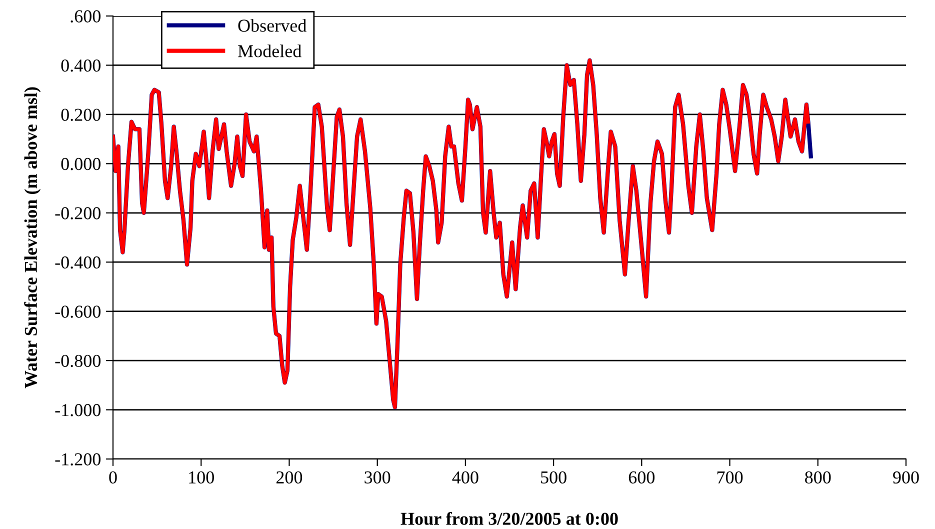  What do you see at coordinates (553, 477) in the screenshot?
I see `x-tick-label: 500` at bounding box center [553, 477].